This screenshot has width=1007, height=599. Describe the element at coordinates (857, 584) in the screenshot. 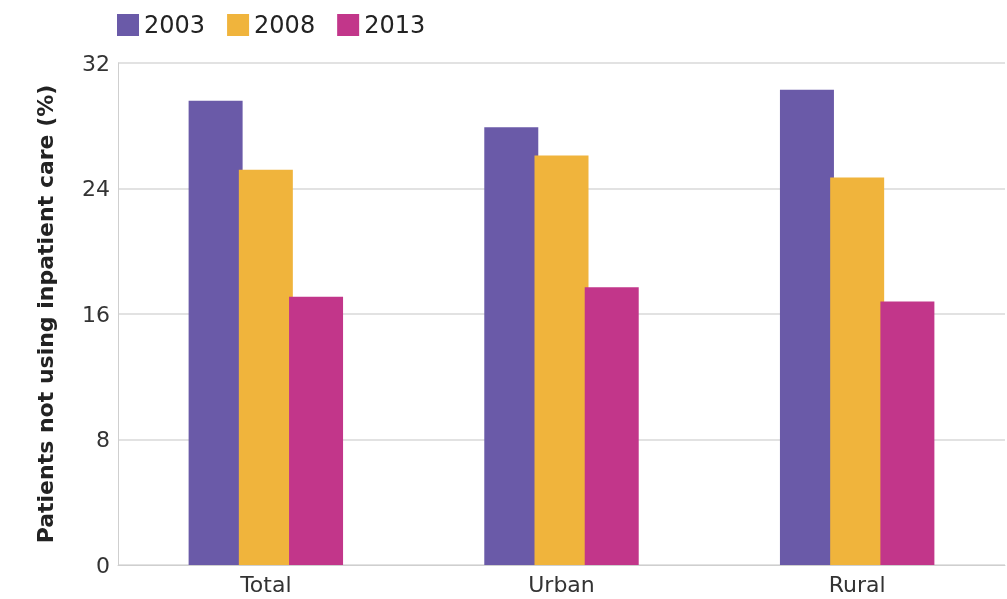

I see `x-tick-label: Rural` at that location.